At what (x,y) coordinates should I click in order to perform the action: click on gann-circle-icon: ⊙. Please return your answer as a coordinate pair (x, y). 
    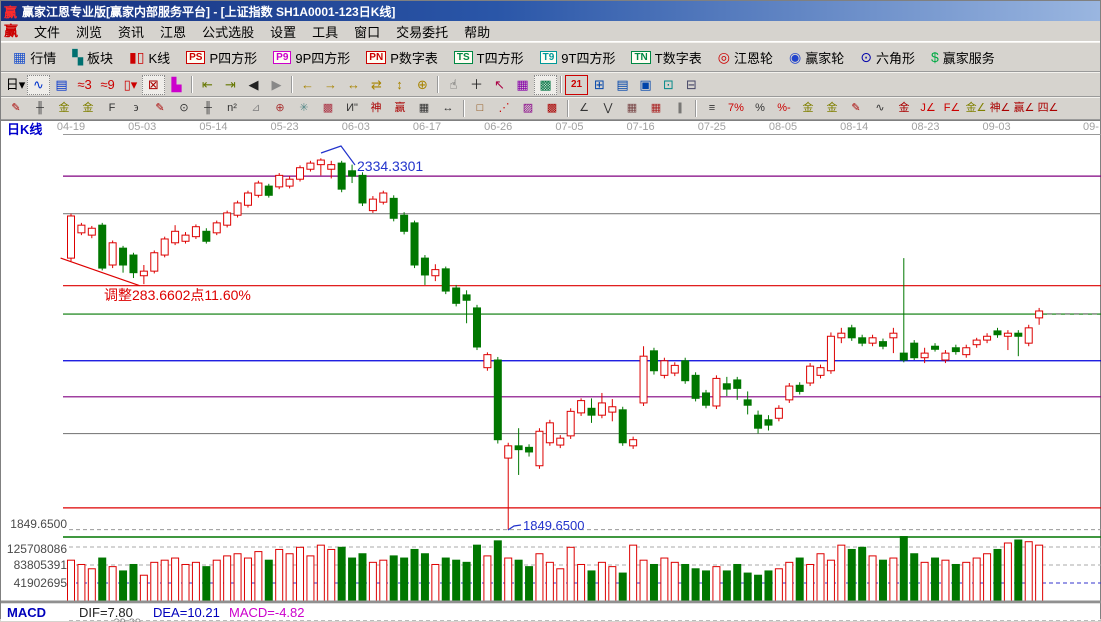
    Looking at the image, I should click on (184, 109).